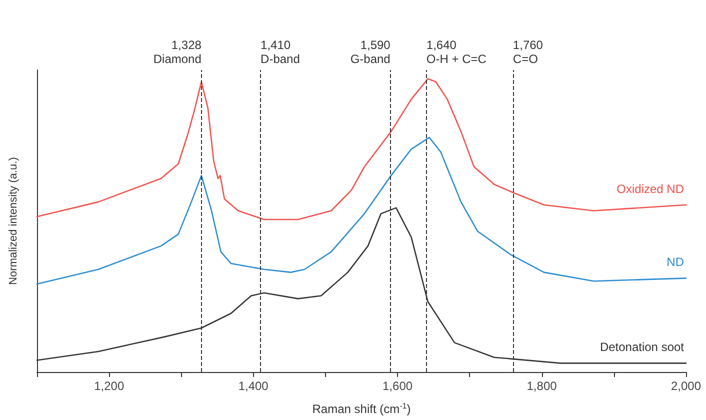 The width and height of the screenshot is (706, 420). What do you see at coordinates (675, 262) in the screenshot?
I see `series-label: ND` at bounding box center [675, 262].